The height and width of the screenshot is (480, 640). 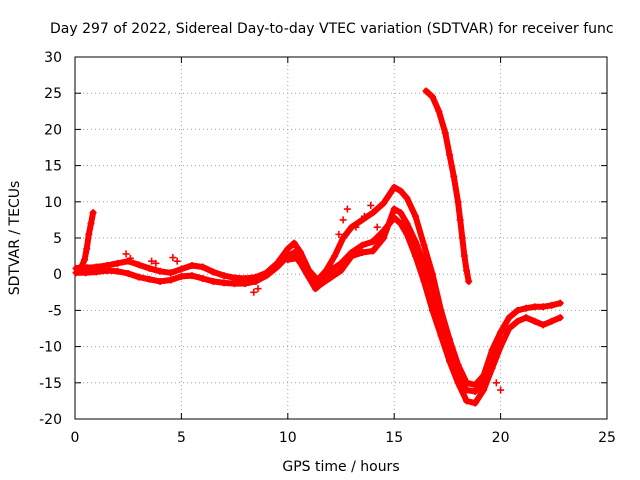 I want to click on series-middle-track, so click(x=394, y=300).